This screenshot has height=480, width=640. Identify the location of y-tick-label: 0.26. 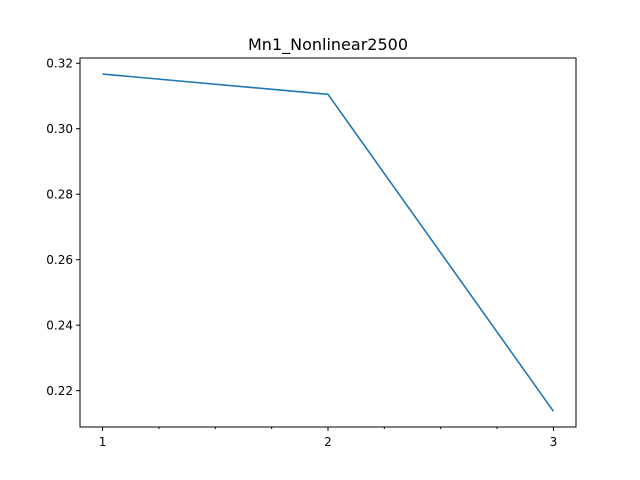
(59, 260).